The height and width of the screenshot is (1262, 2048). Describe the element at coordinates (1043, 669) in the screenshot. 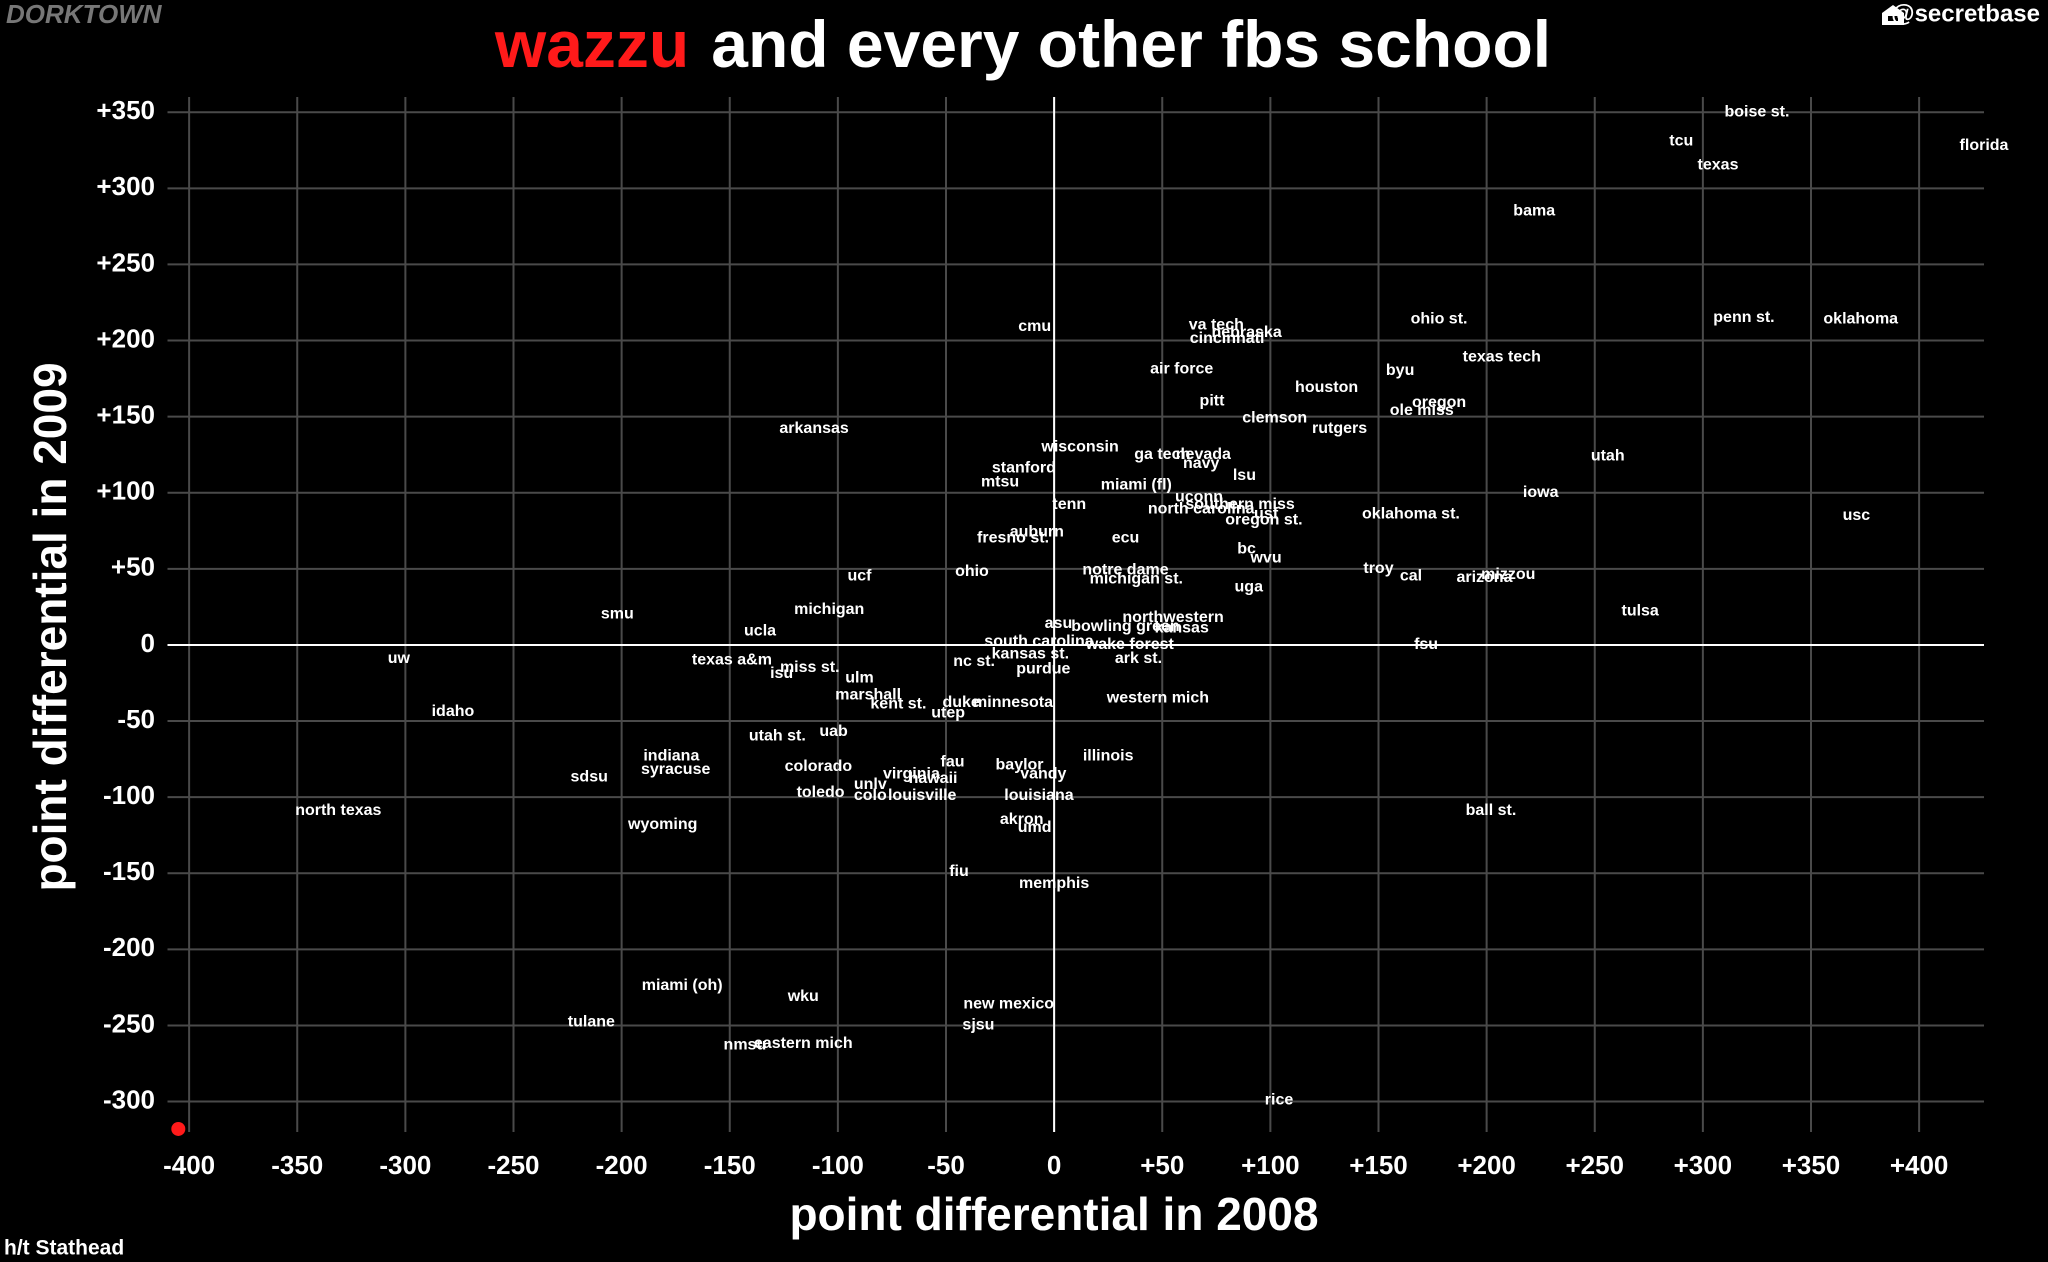

I see `point-label: purdue` at that location.